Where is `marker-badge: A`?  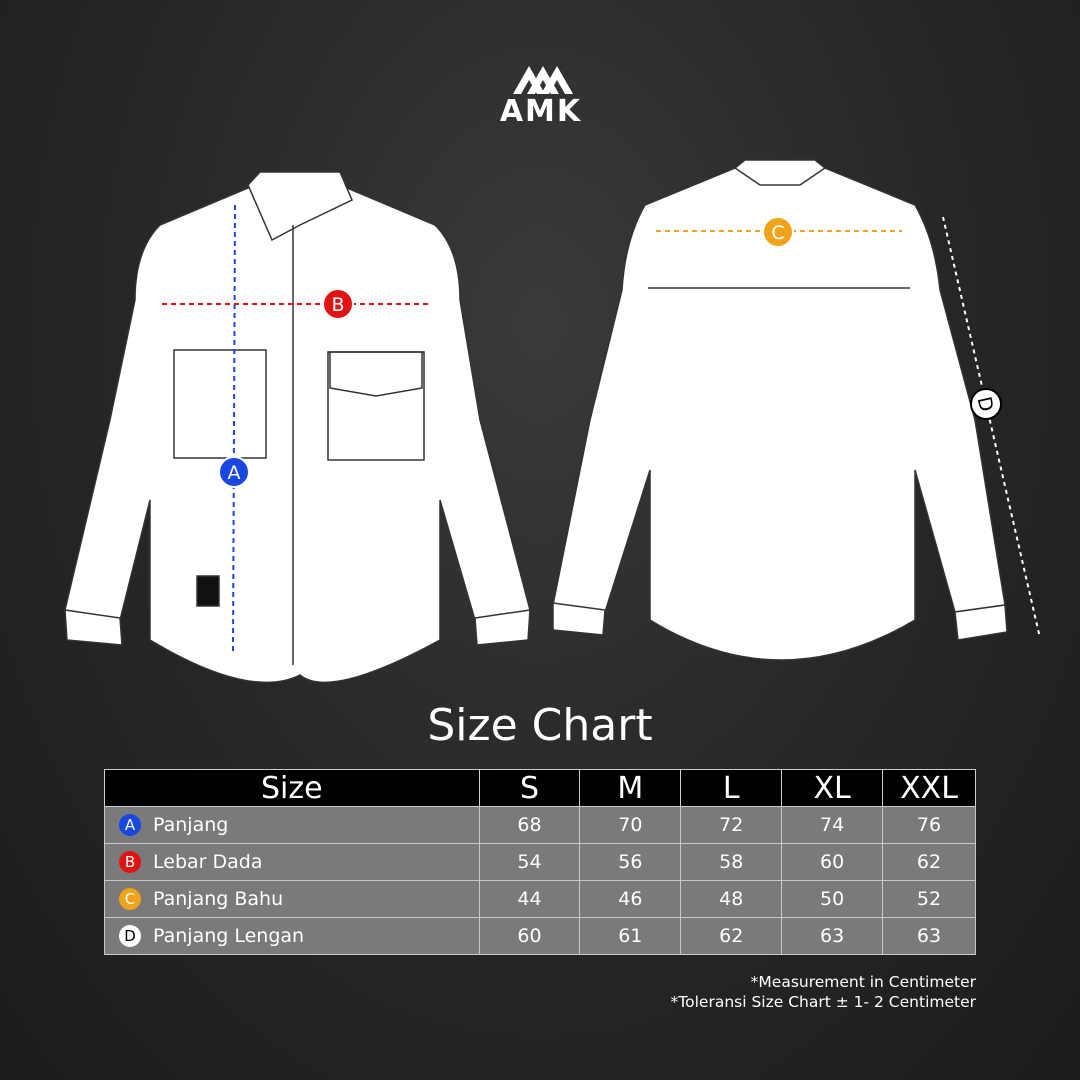 marker-badge: A is located at coordinates (130, 825).